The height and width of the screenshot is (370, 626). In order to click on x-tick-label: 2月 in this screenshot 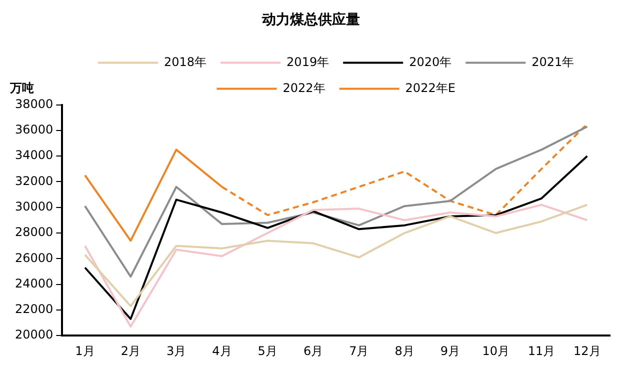, I will do `click(130, 351)`.